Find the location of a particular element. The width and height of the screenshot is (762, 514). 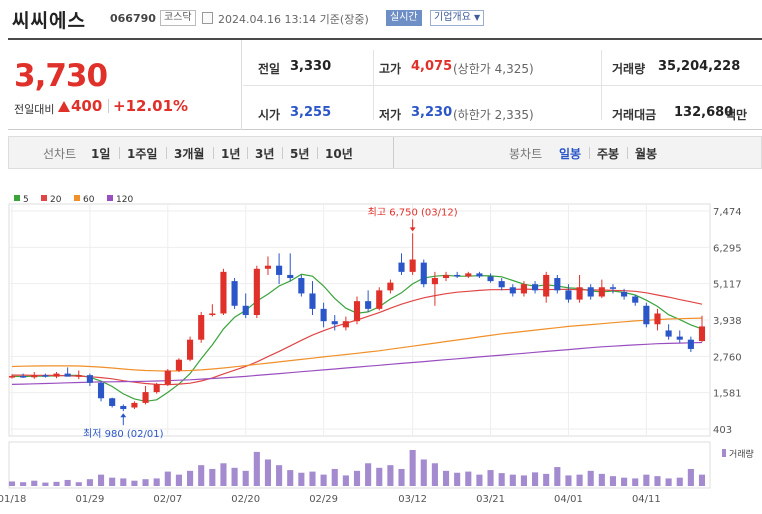

period-tab: 3년 is located at coordinates (265, 154).